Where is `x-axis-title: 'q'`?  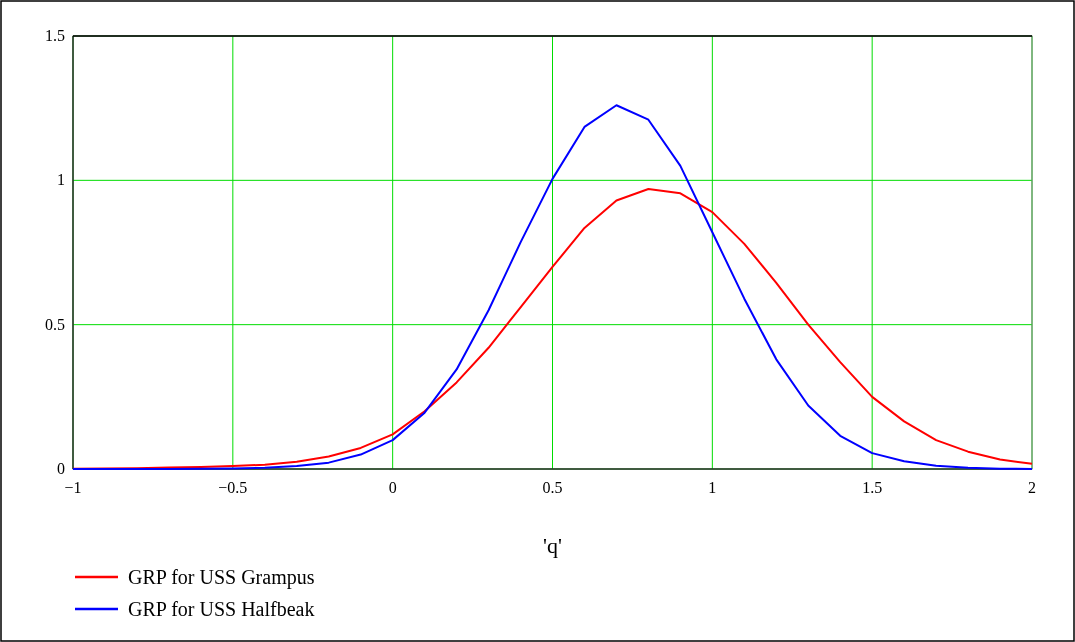 x-axis-title: 'q' is located at coordinates (552, 545).